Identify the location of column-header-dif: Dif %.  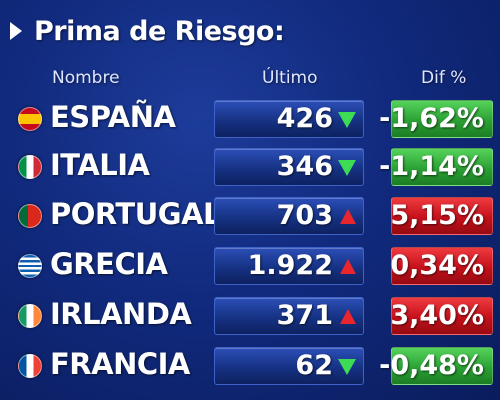
(444, 78).